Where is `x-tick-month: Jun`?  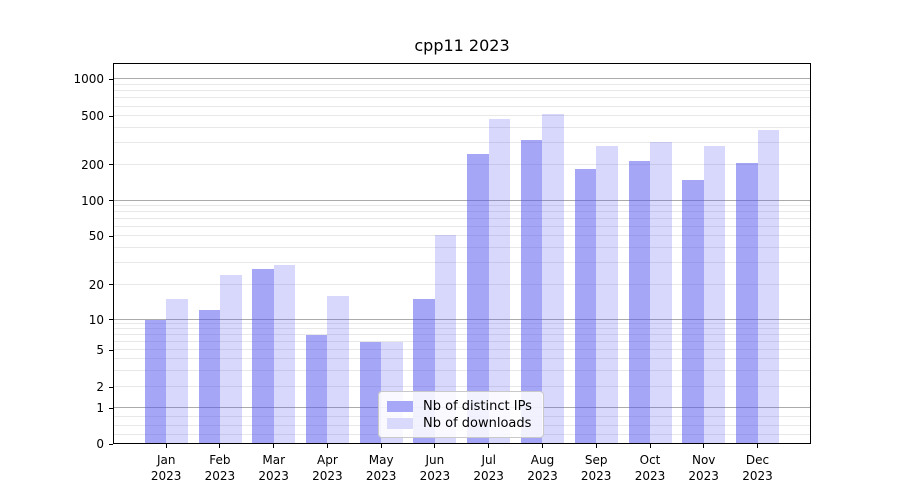
x-tick-month: Jun is located at coordinates (435, 460).